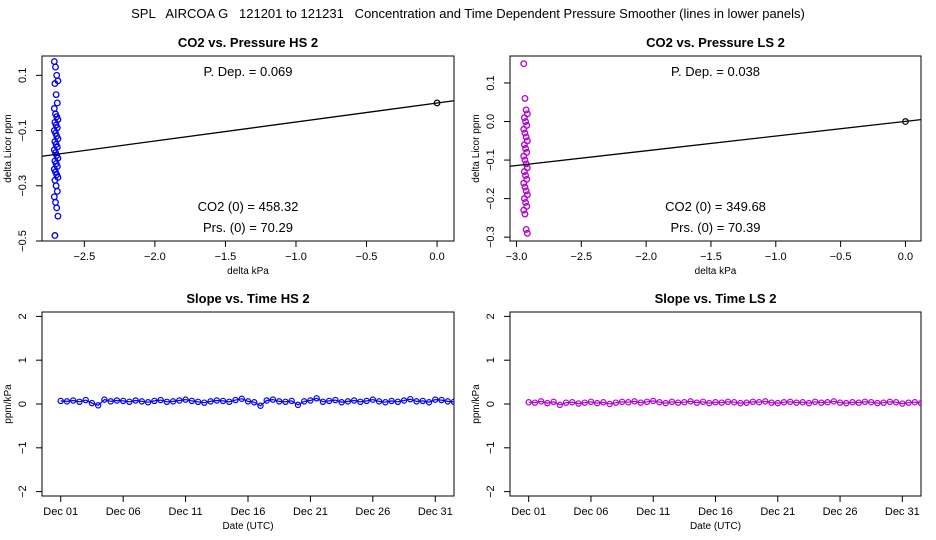  I want to click on reference-point, so click(905, 121).